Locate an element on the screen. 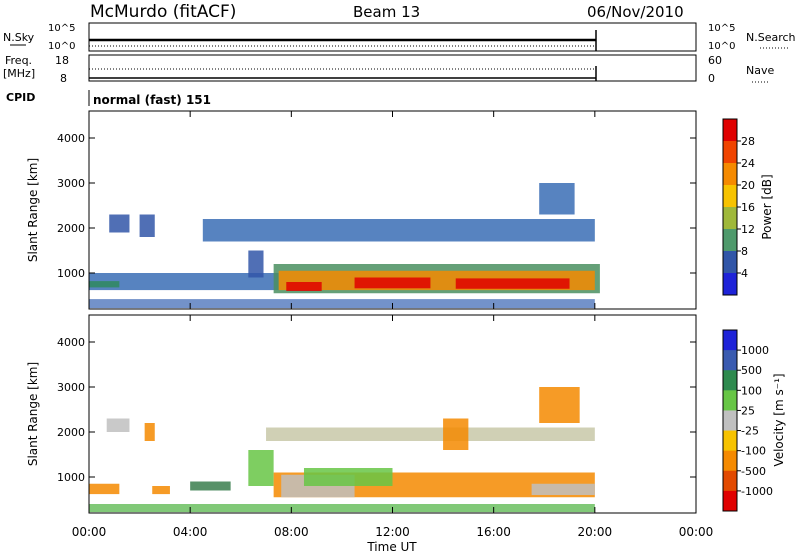 The image size is (800, 554). power-colorbar-ticks: 28 24 20 16 12 8 4 is located at coordinates (746, 207).